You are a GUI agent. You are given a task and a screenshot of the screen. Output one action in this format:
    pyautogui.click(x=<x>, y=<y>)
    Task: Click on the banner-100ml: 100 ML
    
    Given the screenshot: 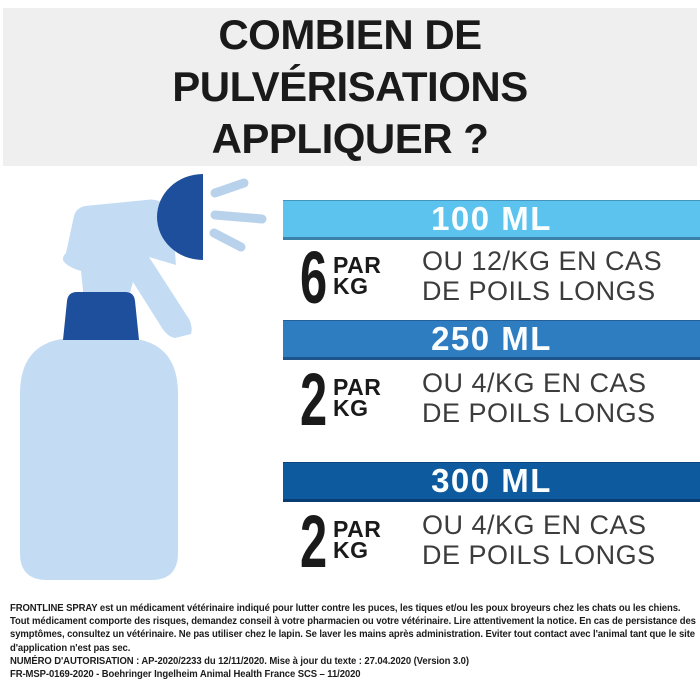 What is the action you would take?
    pyautogui.click(x=491, y=220)
    